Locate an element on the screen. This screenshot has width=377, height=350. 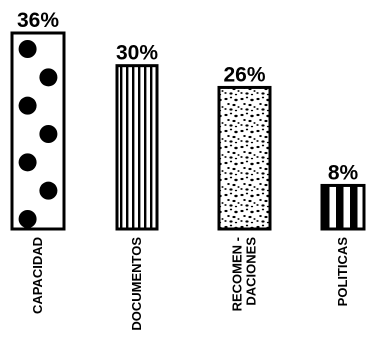
category-label: POLITICAS is located at coordinates (342, 272).